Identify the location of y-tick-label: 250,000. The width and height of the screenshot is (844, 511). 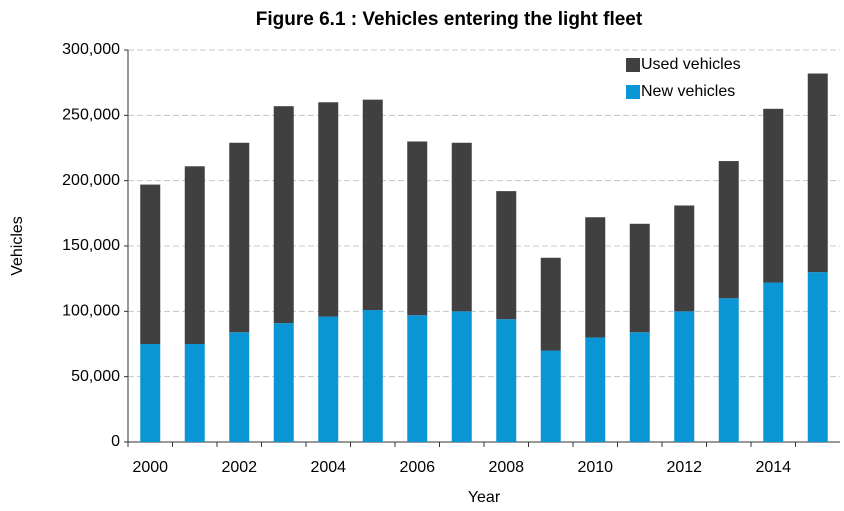
(91, 115).